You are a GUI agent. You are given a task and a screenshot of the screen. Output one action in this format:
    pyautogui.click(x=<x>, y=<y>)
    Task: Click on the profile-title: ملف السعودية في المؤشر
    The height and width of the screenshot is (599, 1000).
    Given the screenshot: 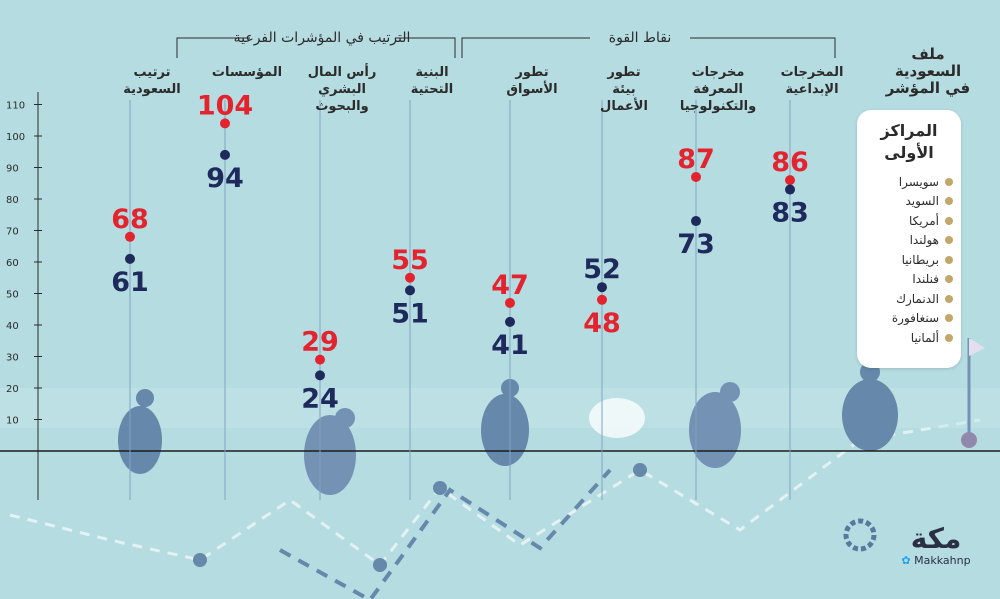 What is the action you would take?
    pyautogui.click(x=928, y=71)
    